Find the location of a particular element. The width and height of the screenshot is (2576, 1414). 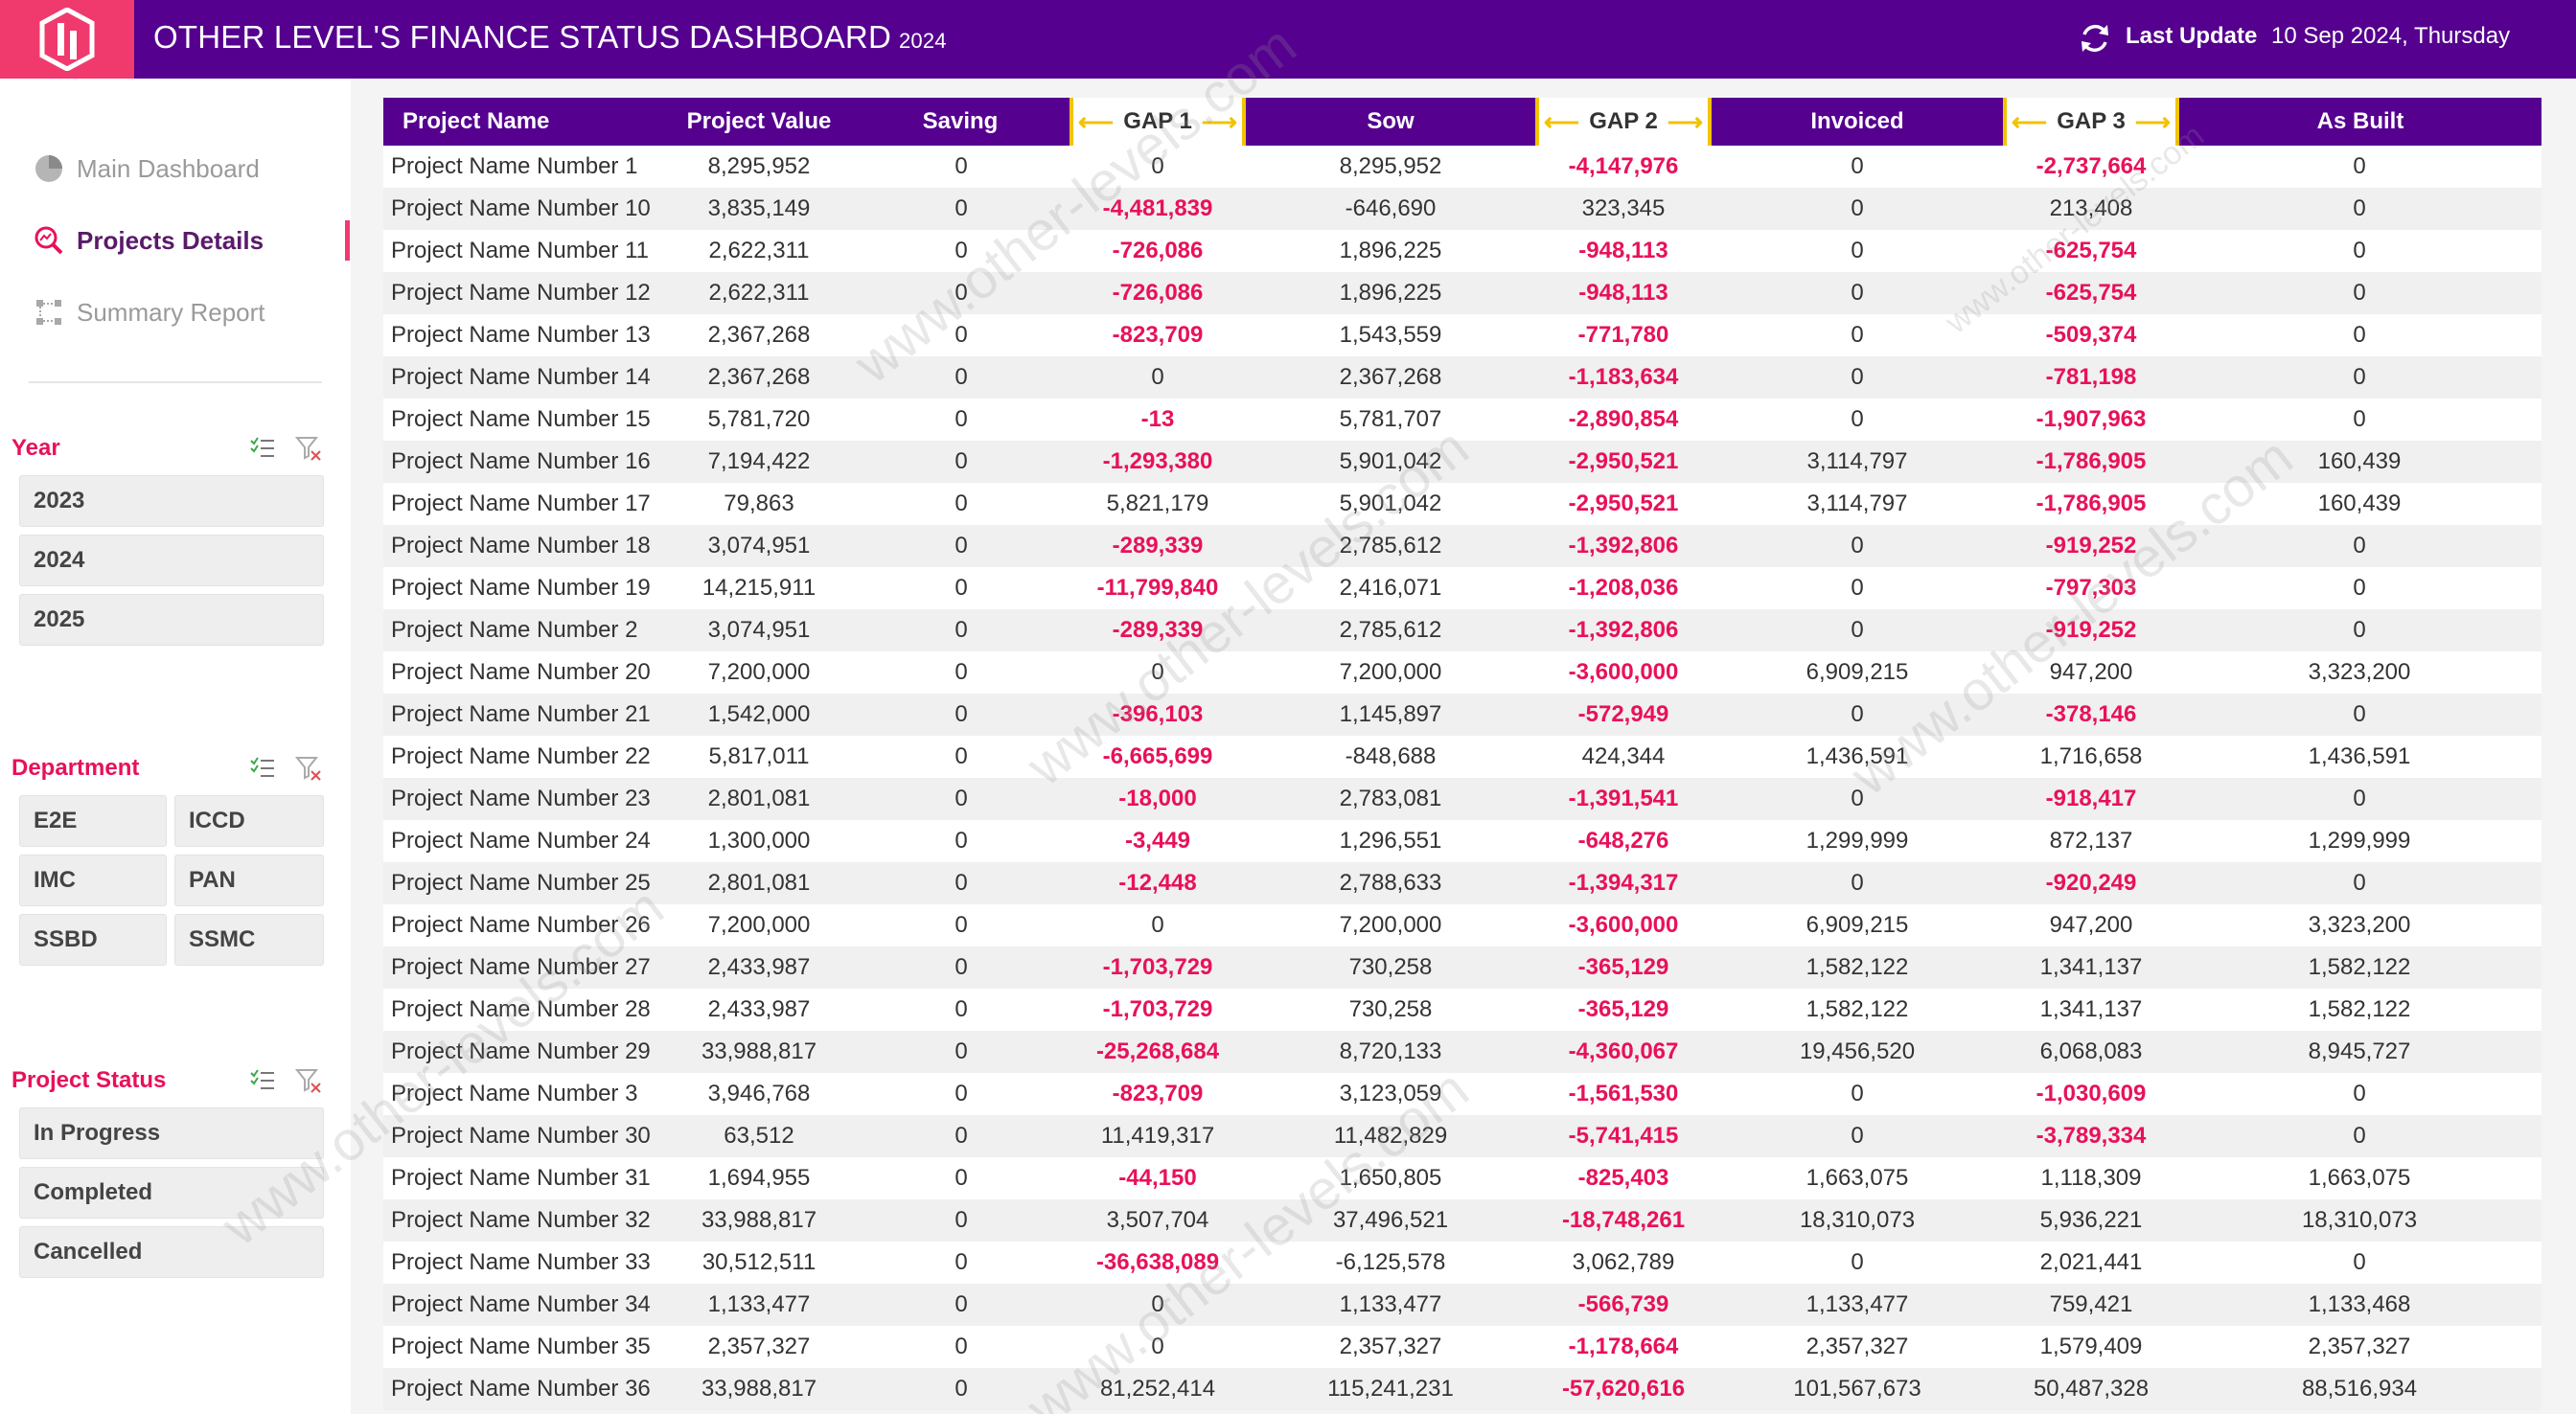

cell-as-built: 2,357,327 is located at coordinates (2359, 1347).